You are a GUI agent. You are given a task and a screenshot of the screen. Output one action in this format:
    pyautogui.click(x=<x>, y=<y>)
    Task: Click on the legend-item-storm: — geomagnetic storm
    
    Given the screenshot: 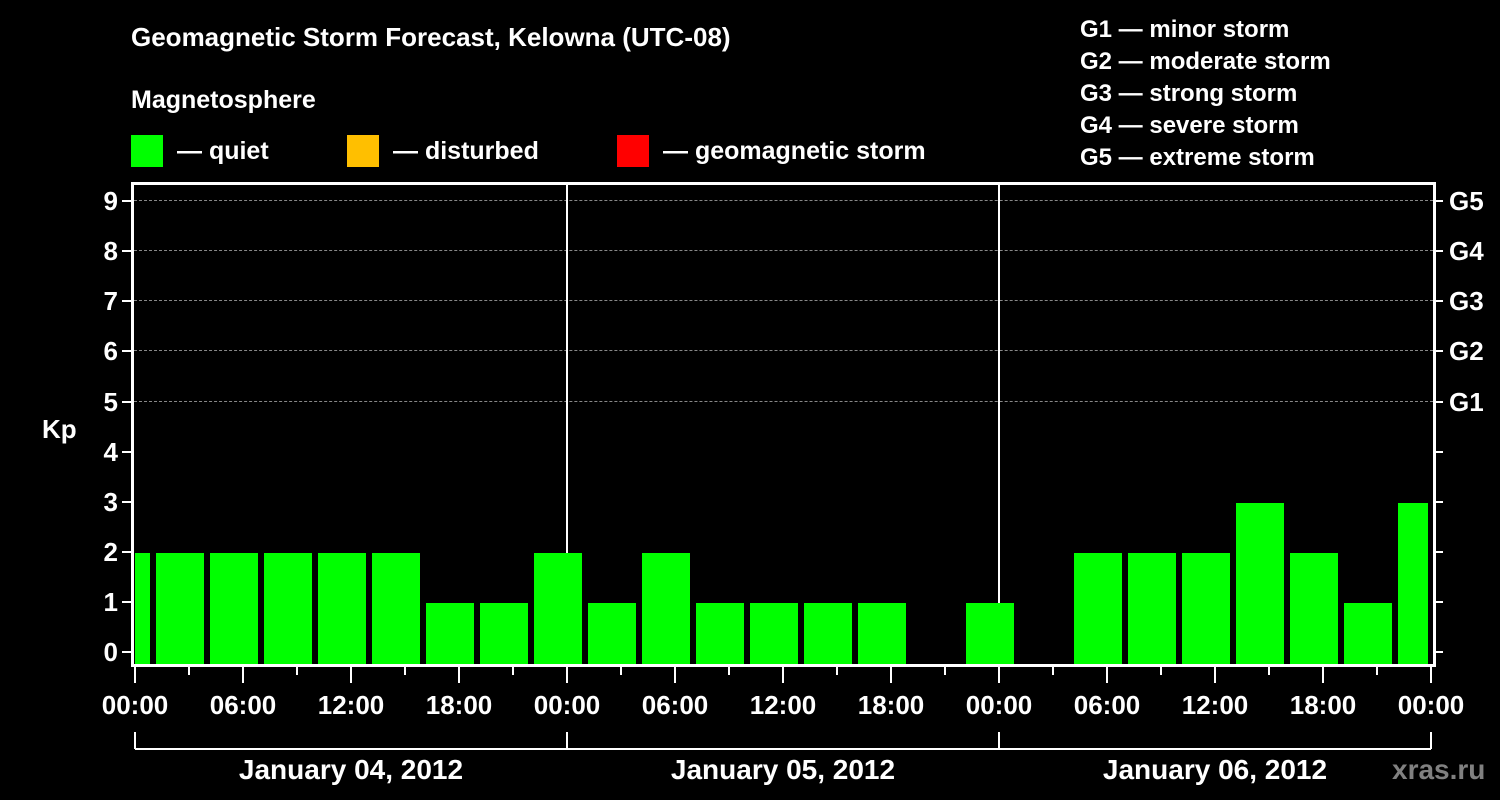 What is the action you would take?
    pyautogui.click(x=771, y=151)
    